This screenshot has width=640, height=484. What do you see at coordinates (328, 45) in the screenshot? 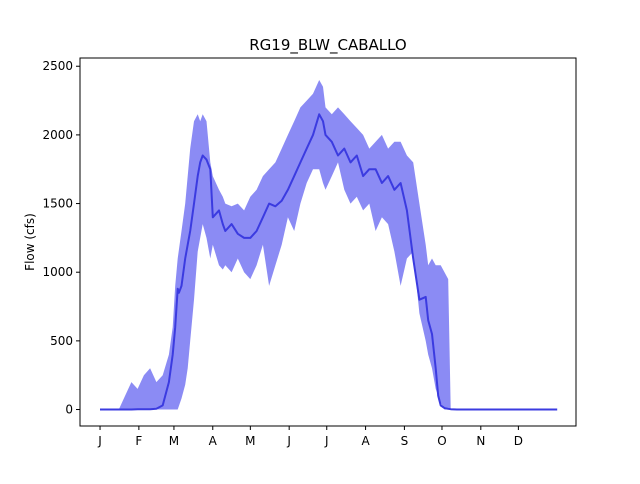
I see `chart-title: RG19_BLW_CABALLO` at bounding box center [328, 45].